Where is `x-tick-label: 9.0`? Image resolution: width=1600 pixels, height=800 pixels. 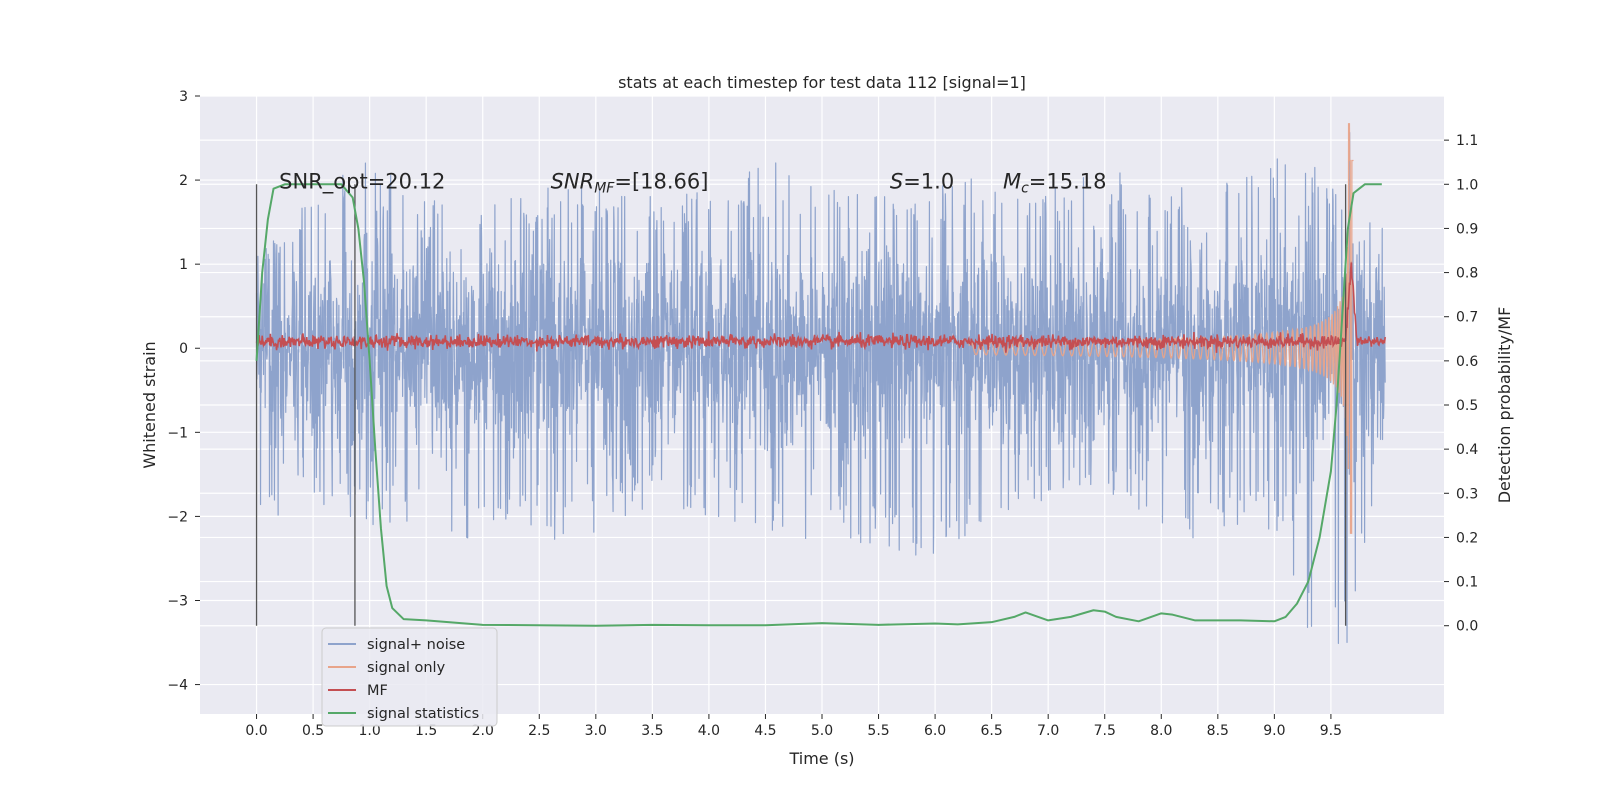 x-tick-label: 9.0 is located at coordinates (1274, 731).